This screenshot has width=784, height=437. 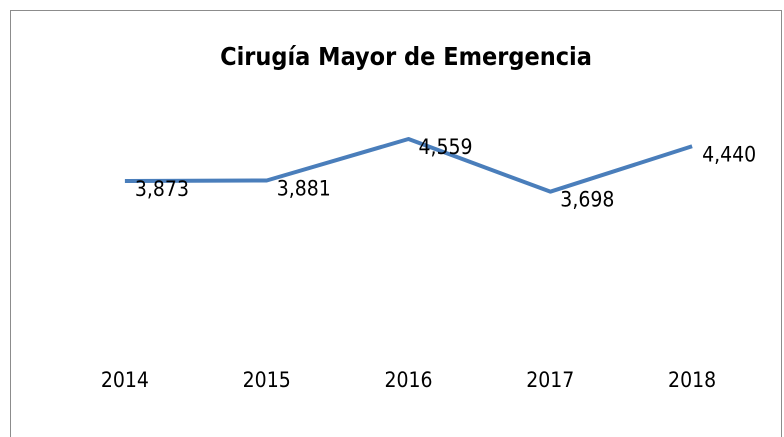 I want to click on x-tick-label: 2017, so click(x=550, y=380).